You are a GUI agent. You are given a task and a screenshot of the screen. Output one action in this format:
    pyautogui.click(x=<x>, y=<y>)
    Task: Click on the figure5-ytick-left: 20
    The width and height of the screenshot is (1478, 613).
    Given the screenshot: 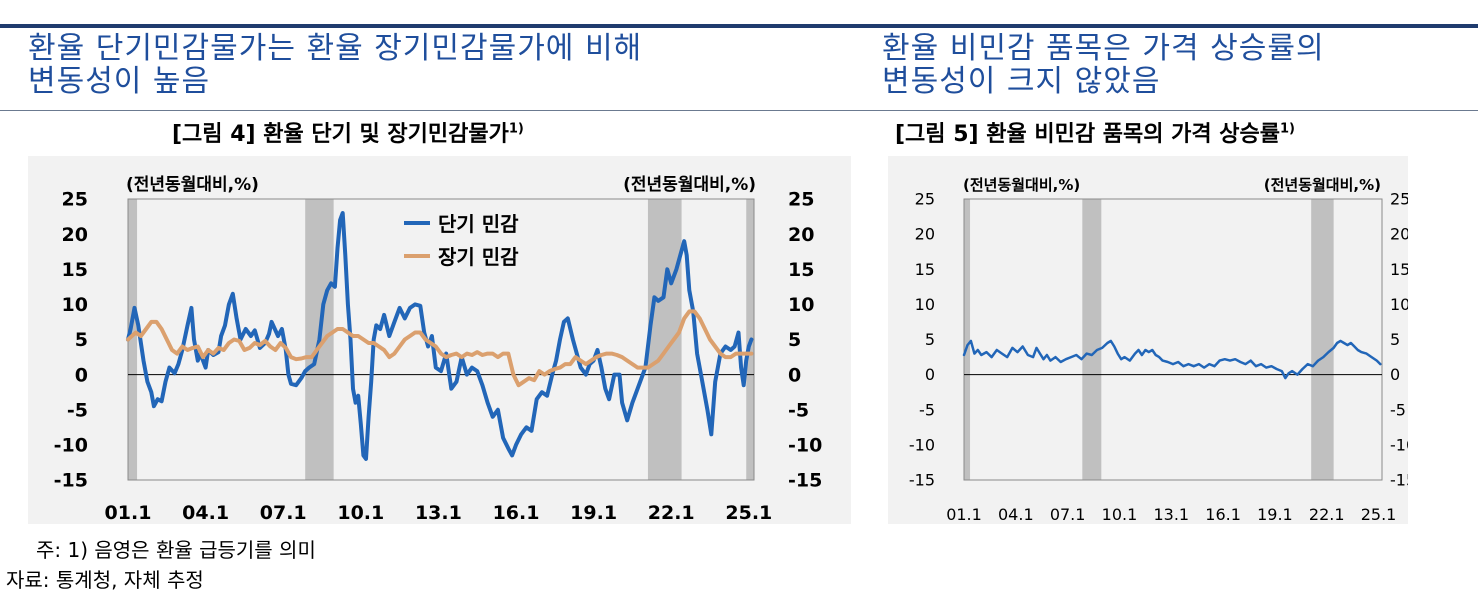 What is the action you would take?
    pyautogui.click(x=925, y=234)
    